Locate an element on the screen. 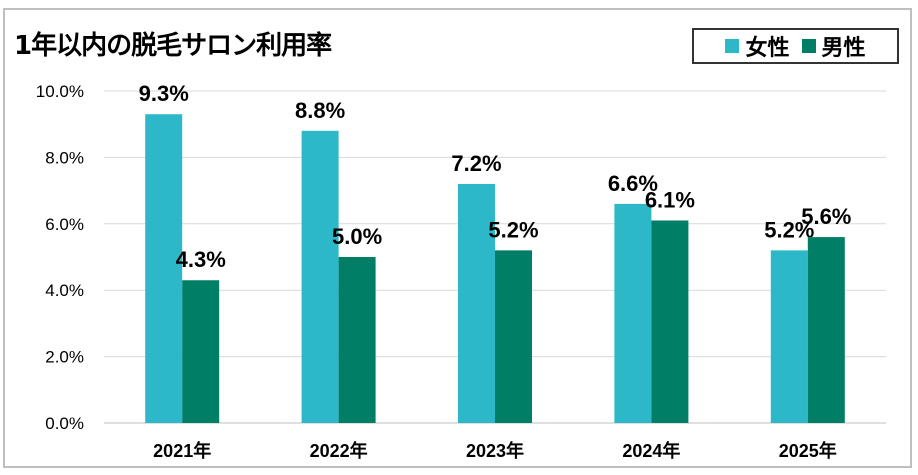 The height and width of the screenshot is (475, 918). legend-item-male: 男性 is located at coordinates (833, 46).